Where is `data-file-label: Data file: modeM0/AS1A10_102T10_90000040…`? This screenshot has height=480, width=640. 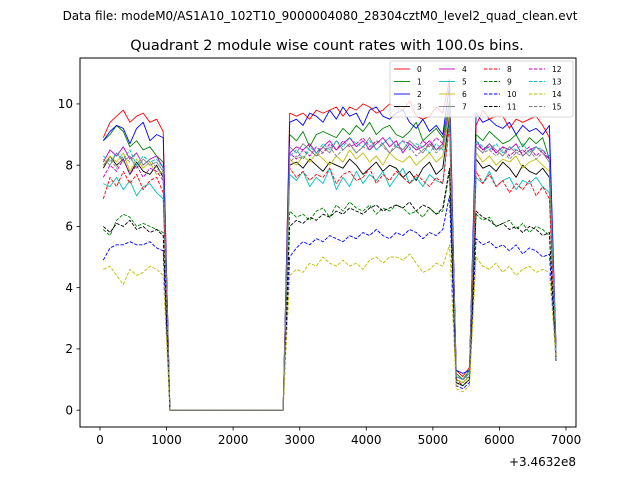 data-file-label: Data file: modeM0/AS1A10_102T10_90000040… is located at coordinates (320, 16).